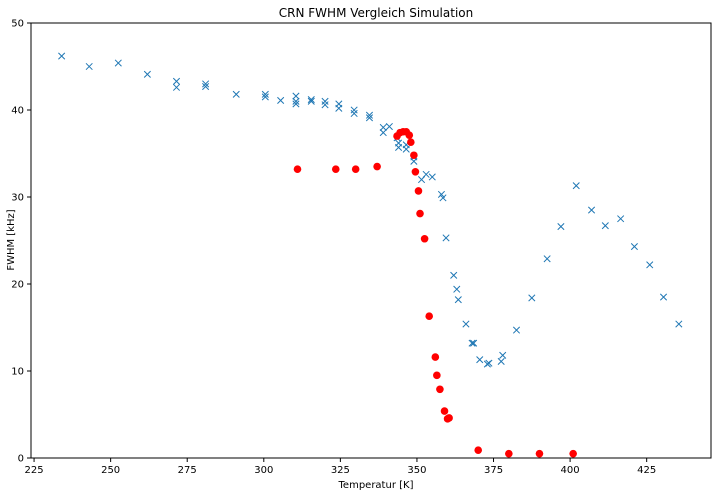  What do you see at coordinates (187, 470) in the screenshot?
I see `x-tick-label: 275` at bounding box center [187, 470].